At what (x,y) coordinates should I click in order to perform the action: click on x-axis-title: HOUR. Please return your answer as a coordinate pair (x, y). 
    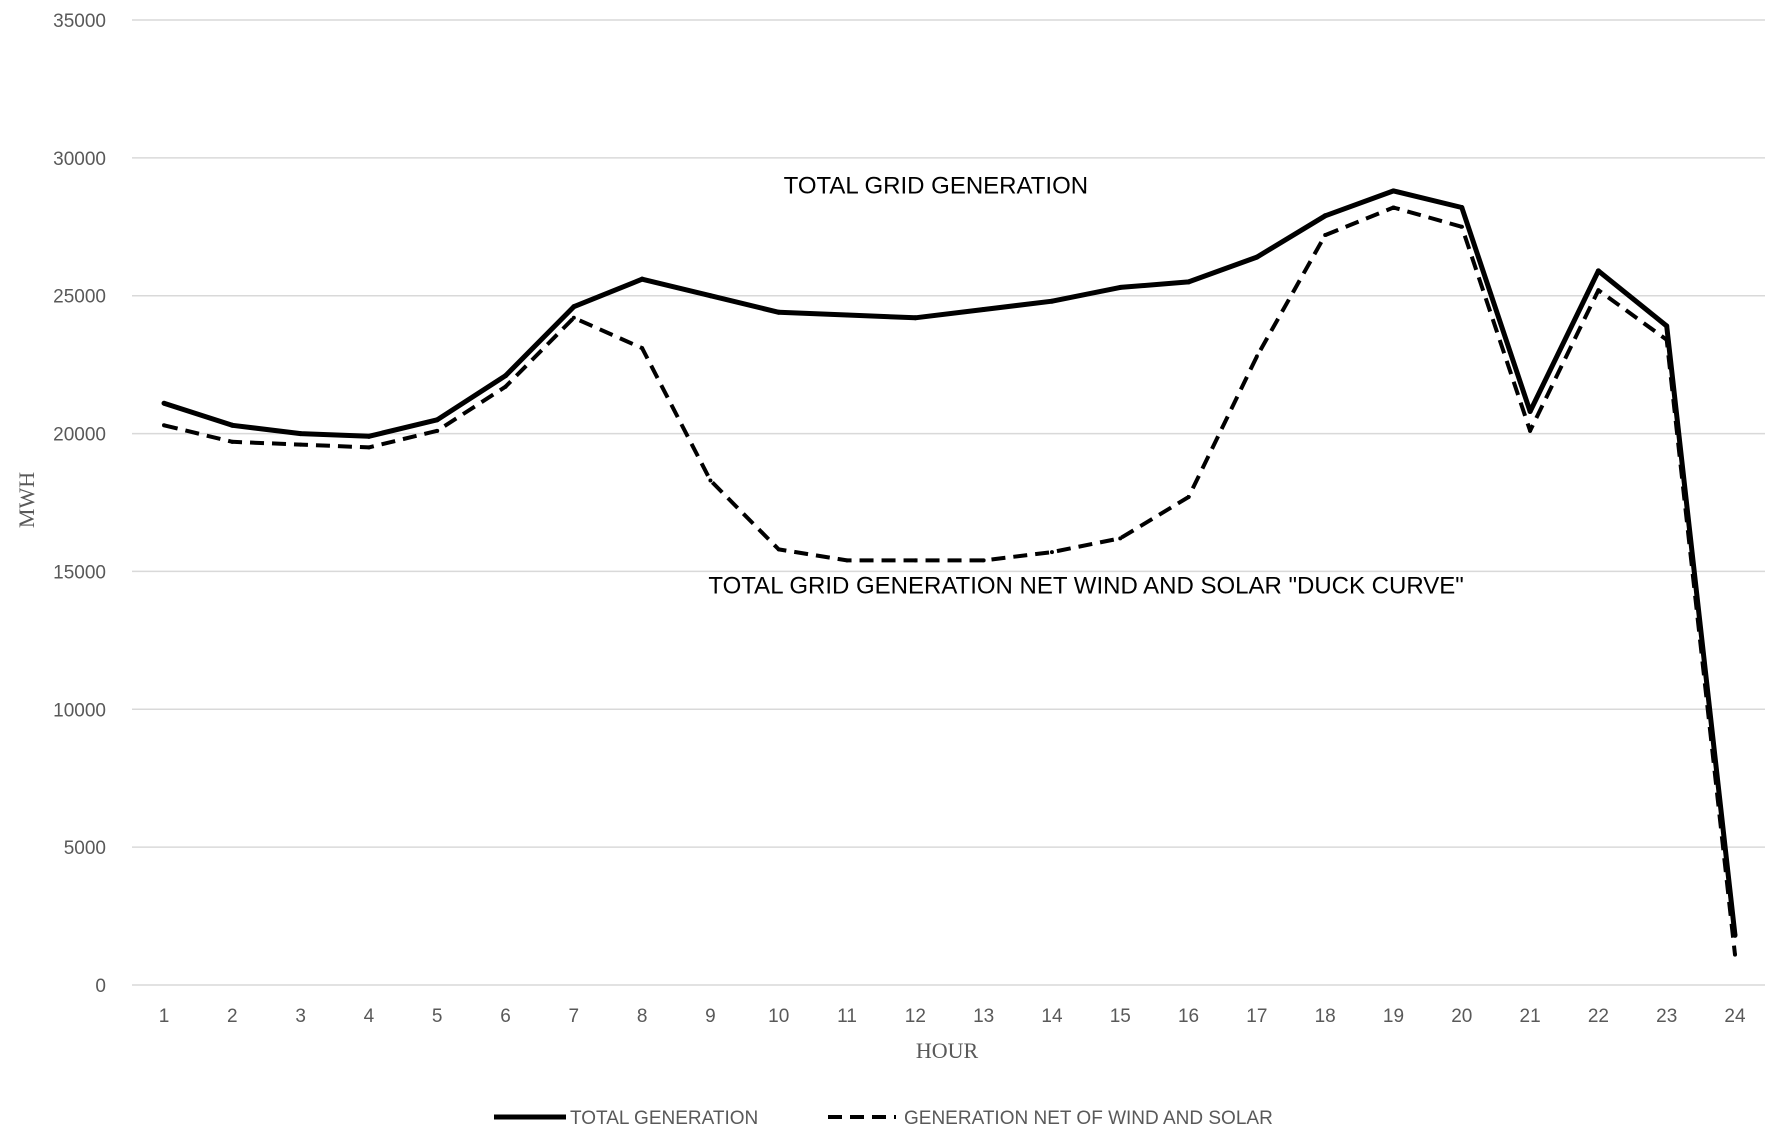
    Looking at the image, I should click on (947, 1050).